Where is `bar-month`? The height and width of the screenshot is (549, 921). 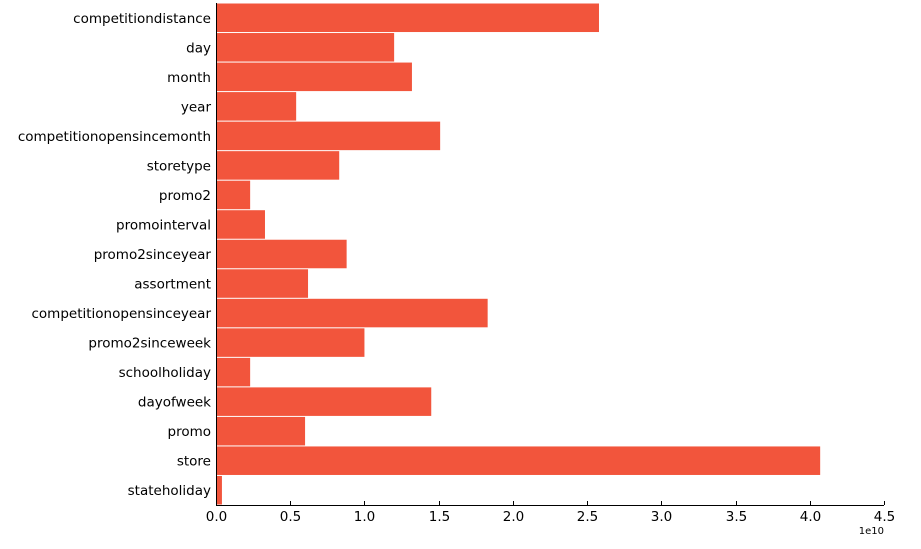
bar-month is located at coordinates (314, 77).